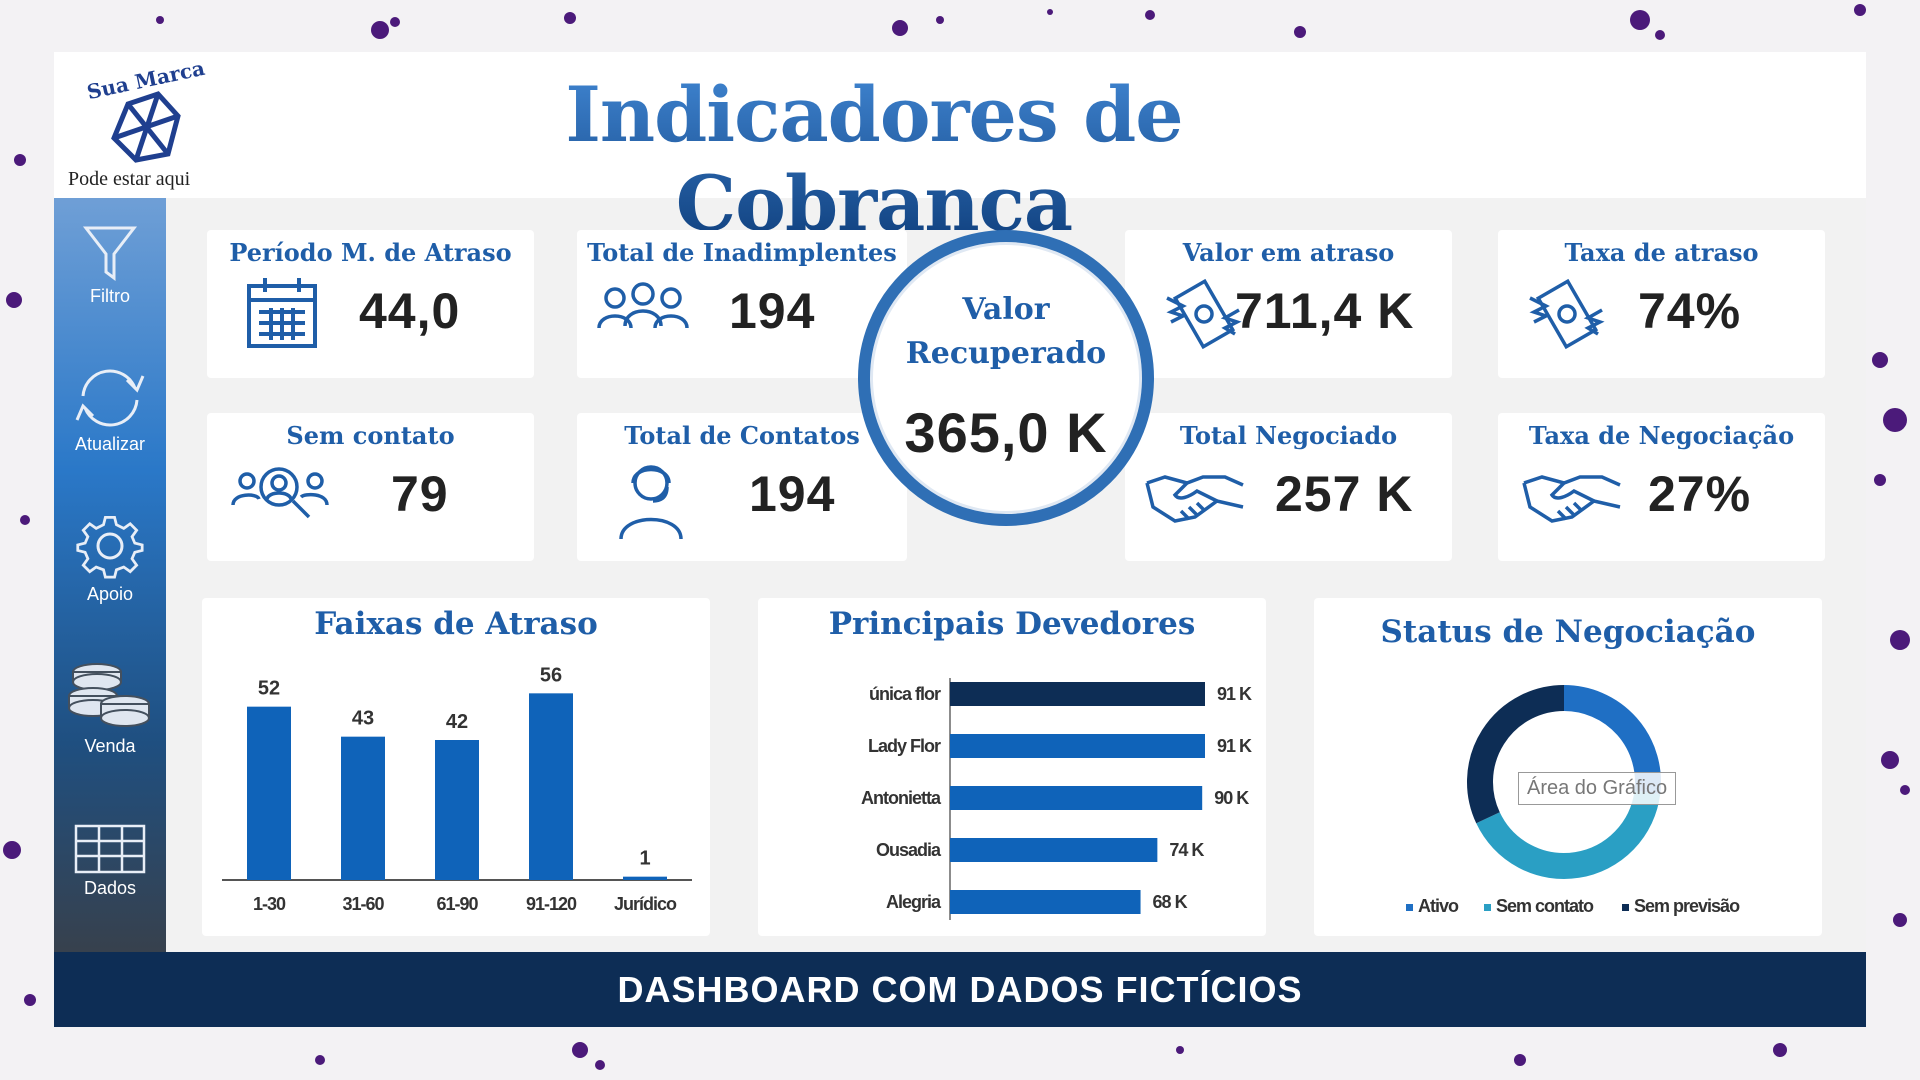  I want to click on legend-label: Ativo, so click(1438, 906).